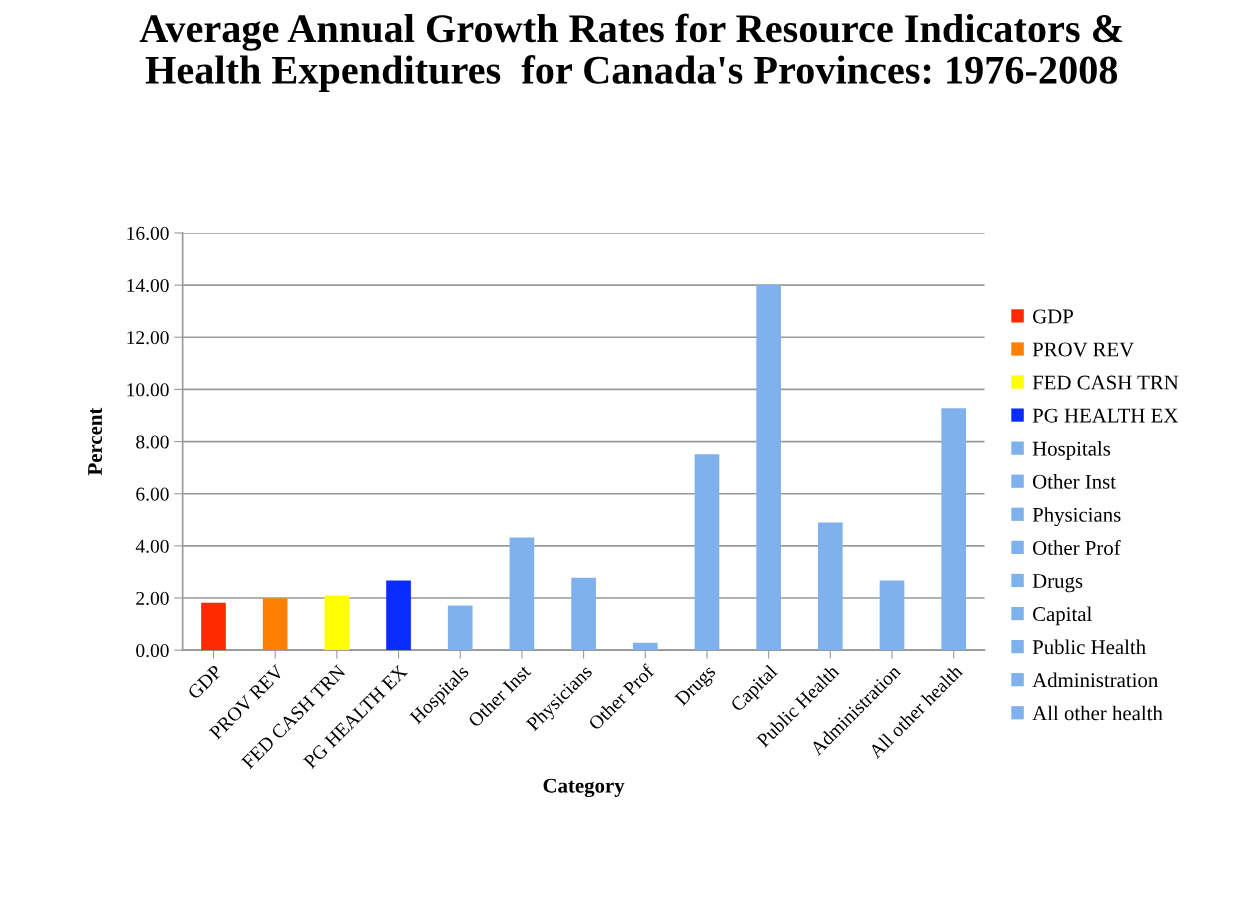 This screenshot has width=1251, height=903. I want to click on legend-label: Hospitals, so click(1071, 450).